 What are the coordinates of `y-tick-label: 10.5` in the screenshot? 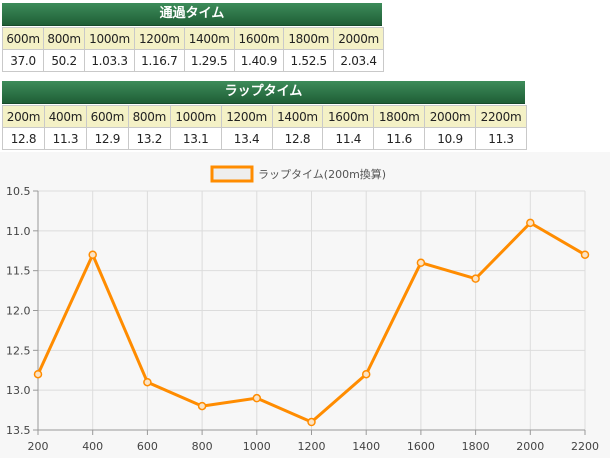 It's located at (18, 191).